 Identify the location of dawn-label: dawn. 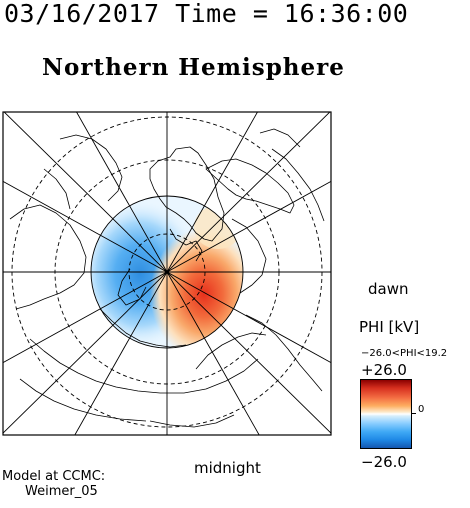
(388, 289).